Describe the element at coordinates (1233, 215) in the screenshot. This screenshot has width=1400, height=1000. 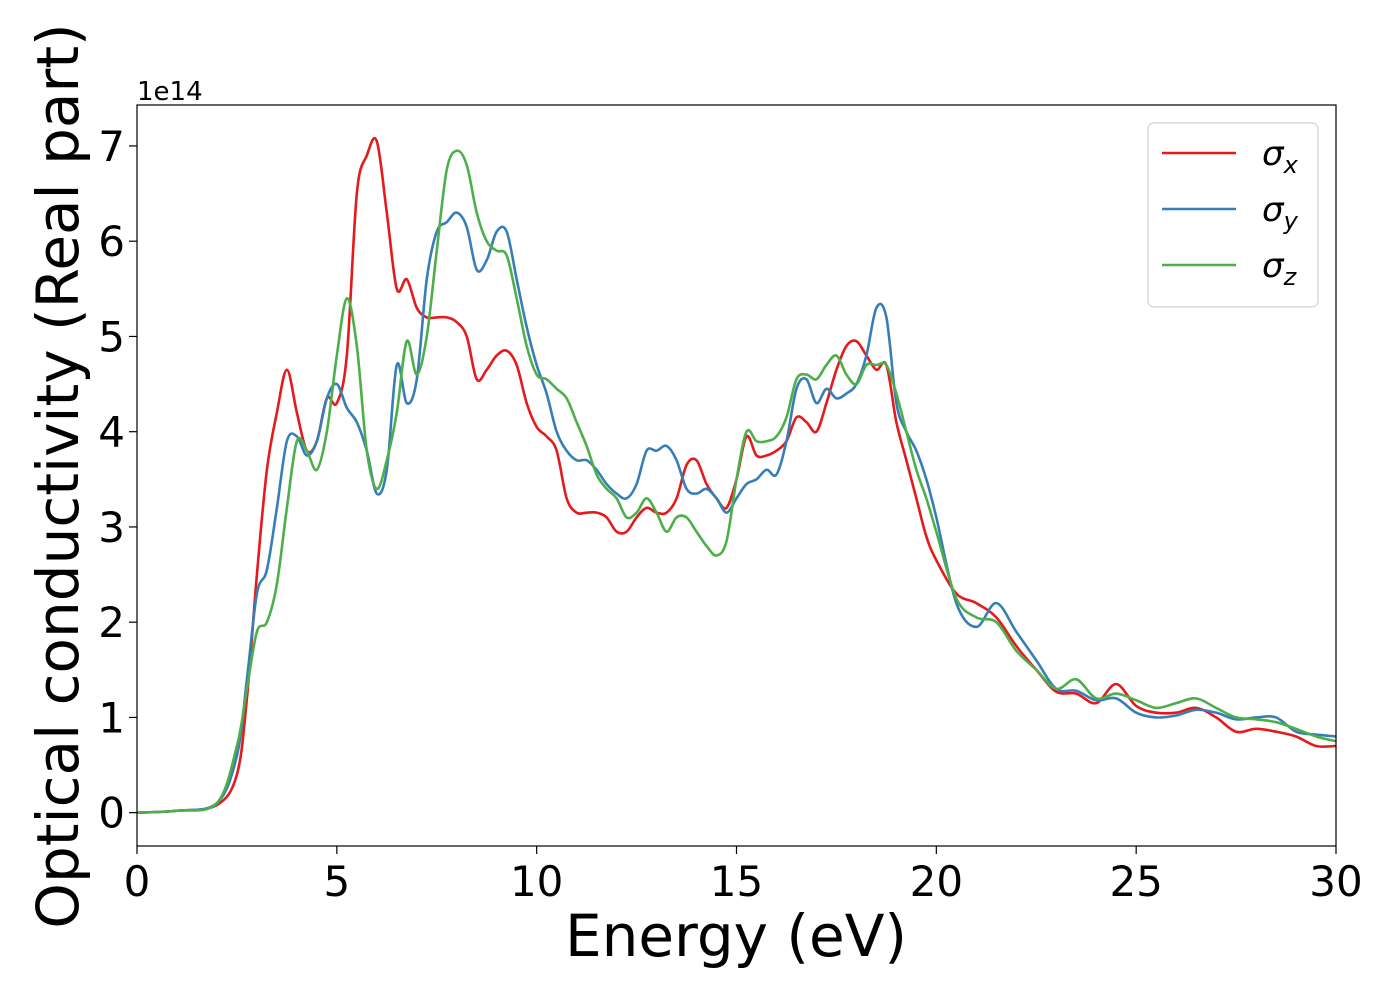
I see `legend-box` at that location.